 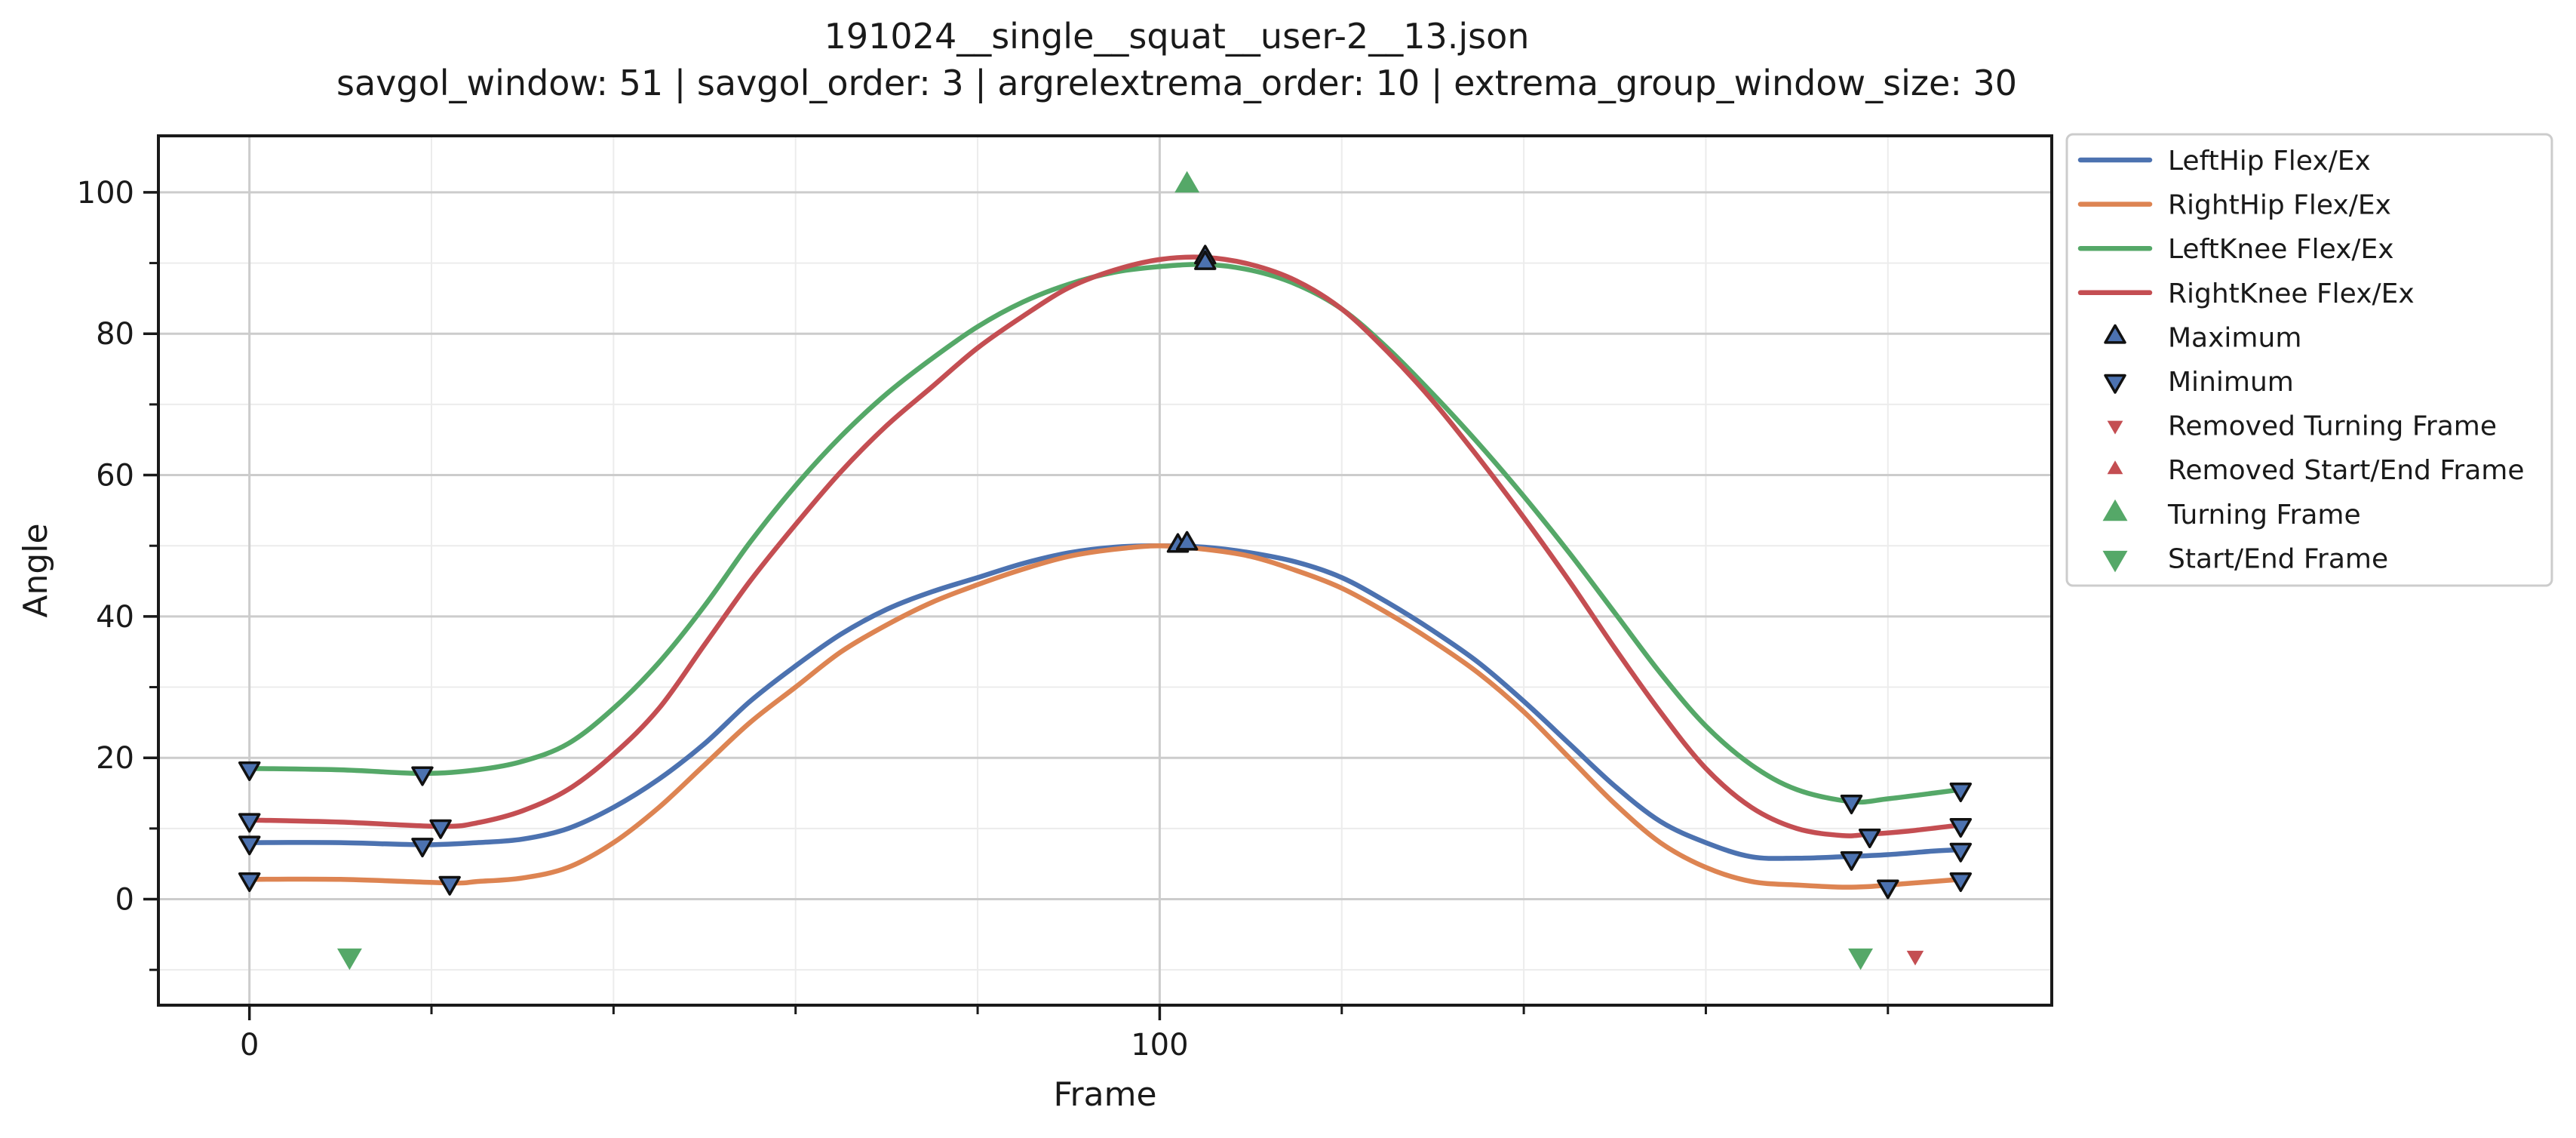 What do you see at coordinates (1915, 958) in the screenshot?
I see `removed-turning-frame-marker` at bounding box center [1915, 958].